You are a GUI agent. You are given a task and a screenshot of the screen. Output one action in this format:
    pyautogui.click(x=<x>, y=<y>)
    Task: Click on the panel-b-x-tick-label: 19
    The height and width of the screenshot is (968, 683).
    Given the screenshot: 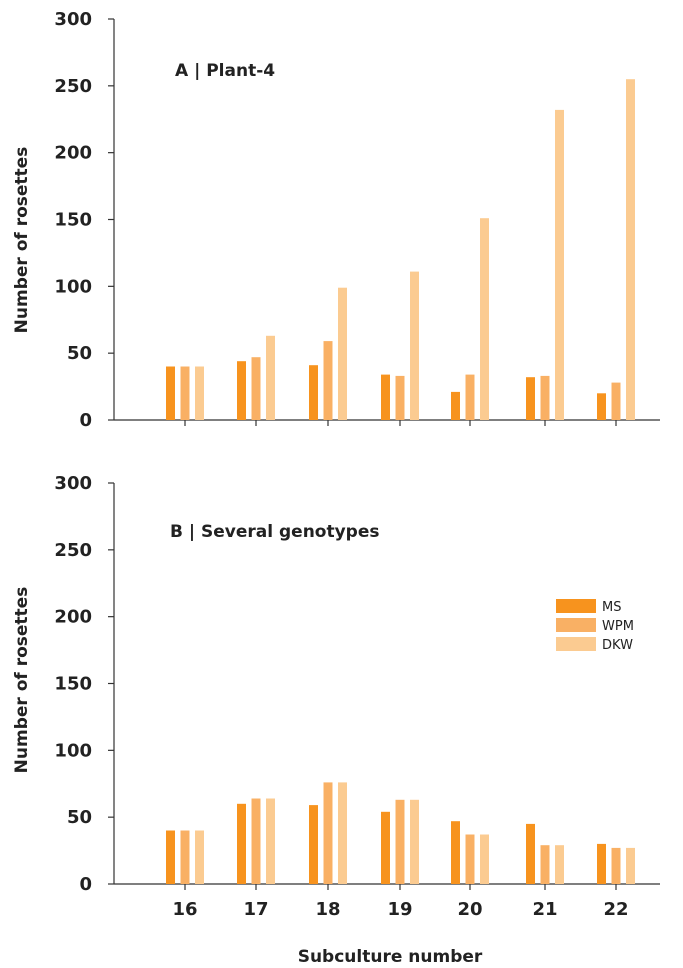 What is the action you would take?
    pyautogui.click(x=399, y=909)
    